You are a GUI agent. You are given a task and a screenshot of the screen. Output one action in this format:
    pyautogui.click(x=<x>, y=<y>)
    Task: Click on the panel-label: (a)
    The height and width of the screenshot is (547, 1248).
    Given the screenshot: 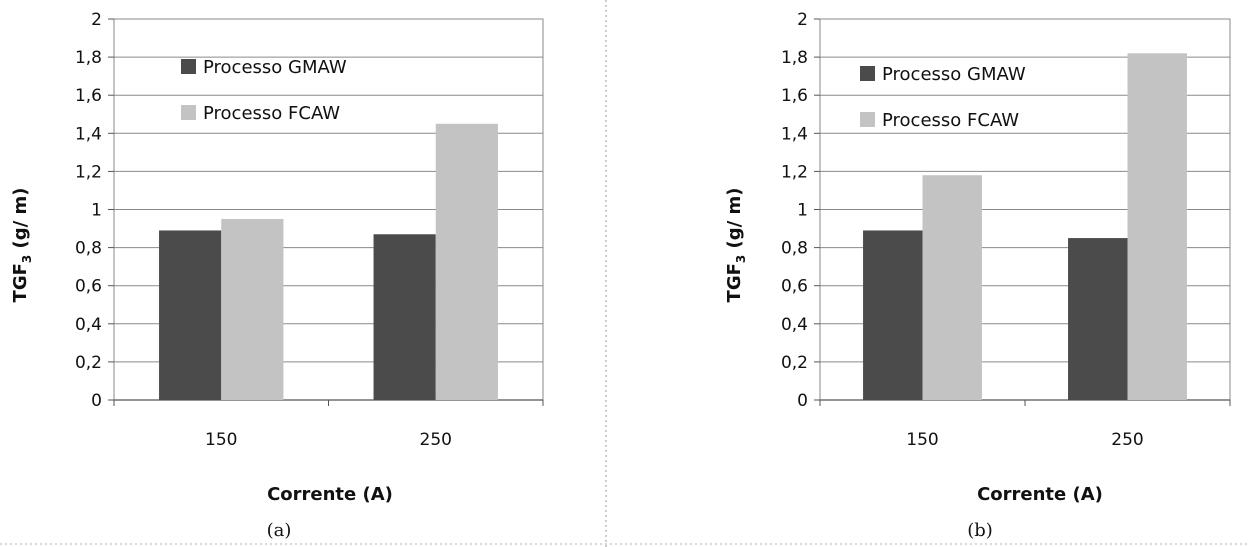 What is the action you would take?
    pyautogui.click(x=279, y=530)
    